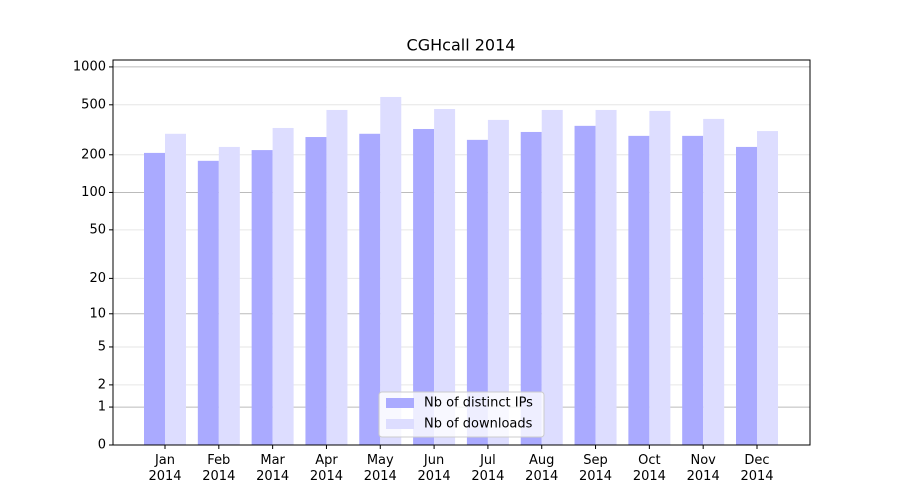 The height and width of the screenshot is (500, 900). Describe the element at coordinates (461, 45) in the screenshot. I see `chart-title: CGHcall 2014` at that location.